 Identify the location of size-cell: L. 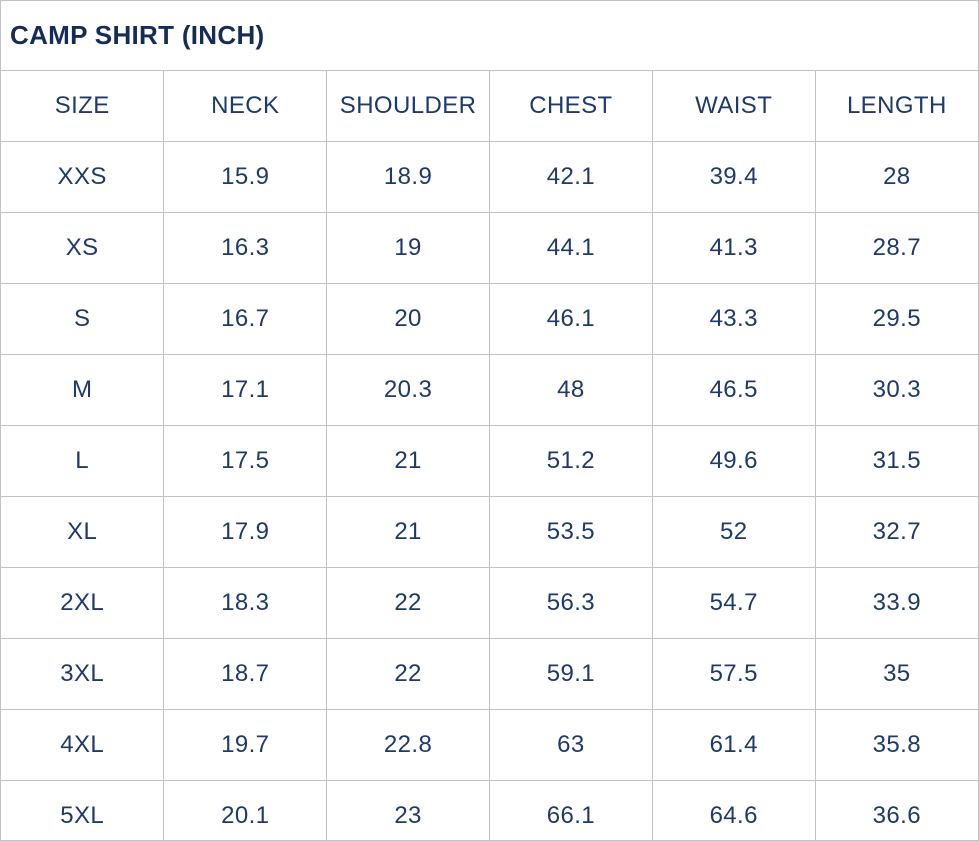
(83, 461).